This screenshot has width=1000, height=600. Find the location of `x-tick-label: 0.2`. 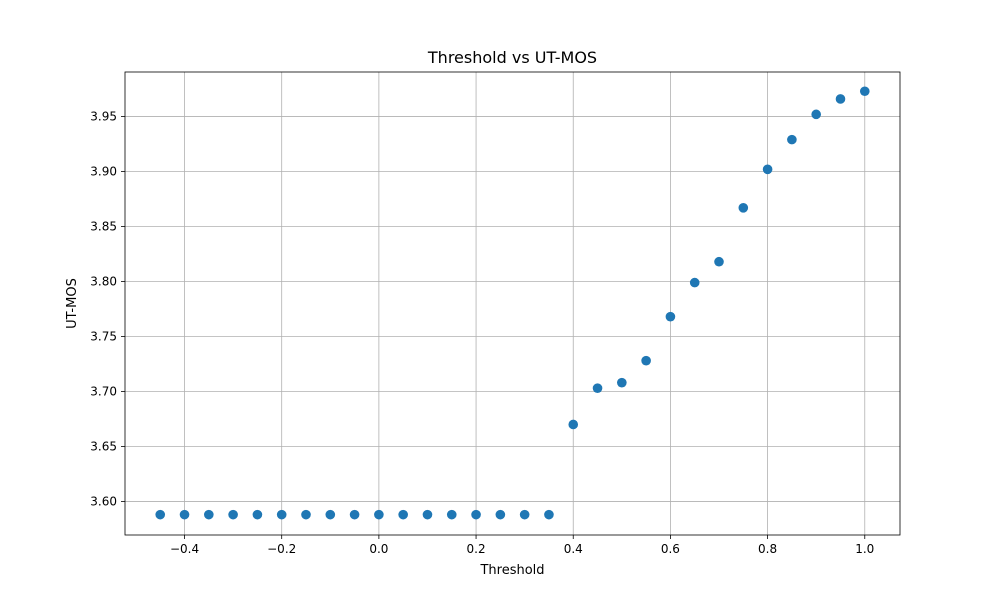

x-tick-label: 0.2 is located at coordinates (476, 549).